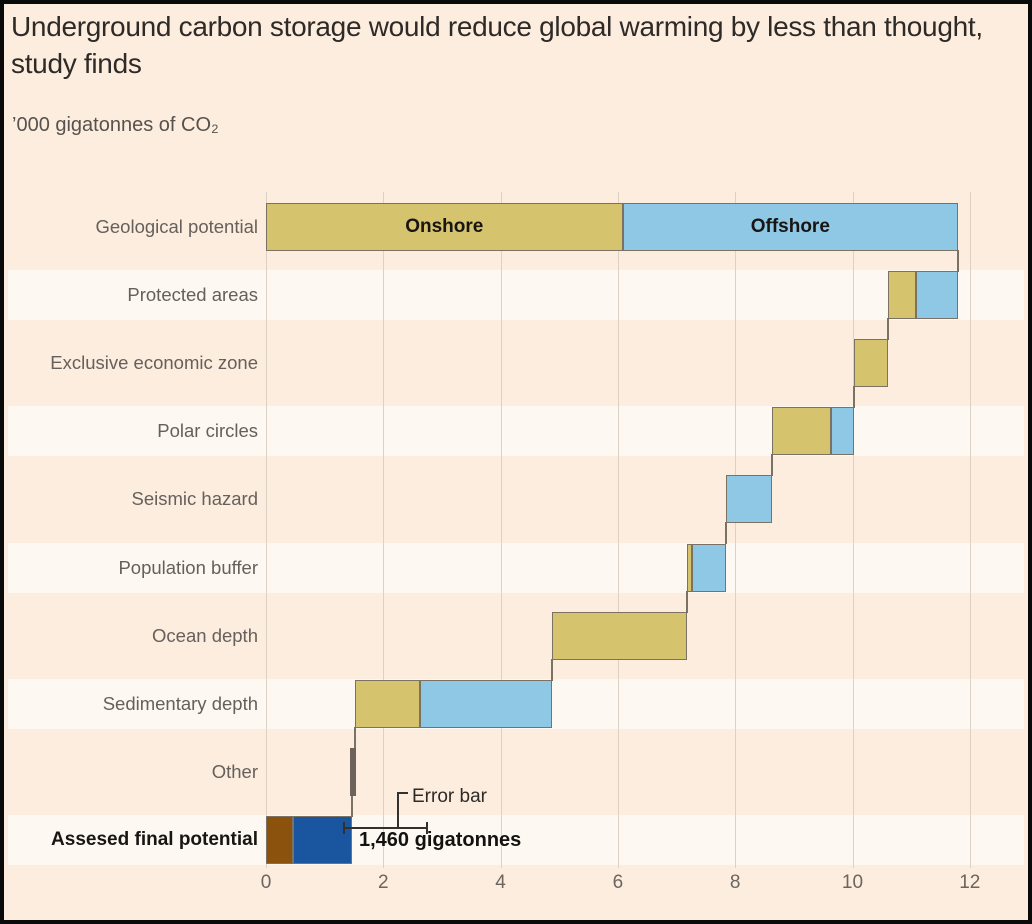 This screenshot has height=924, width=1032. I want to click on bar-segment-geological-potential-onshore: Onshore, so click(444, 227).